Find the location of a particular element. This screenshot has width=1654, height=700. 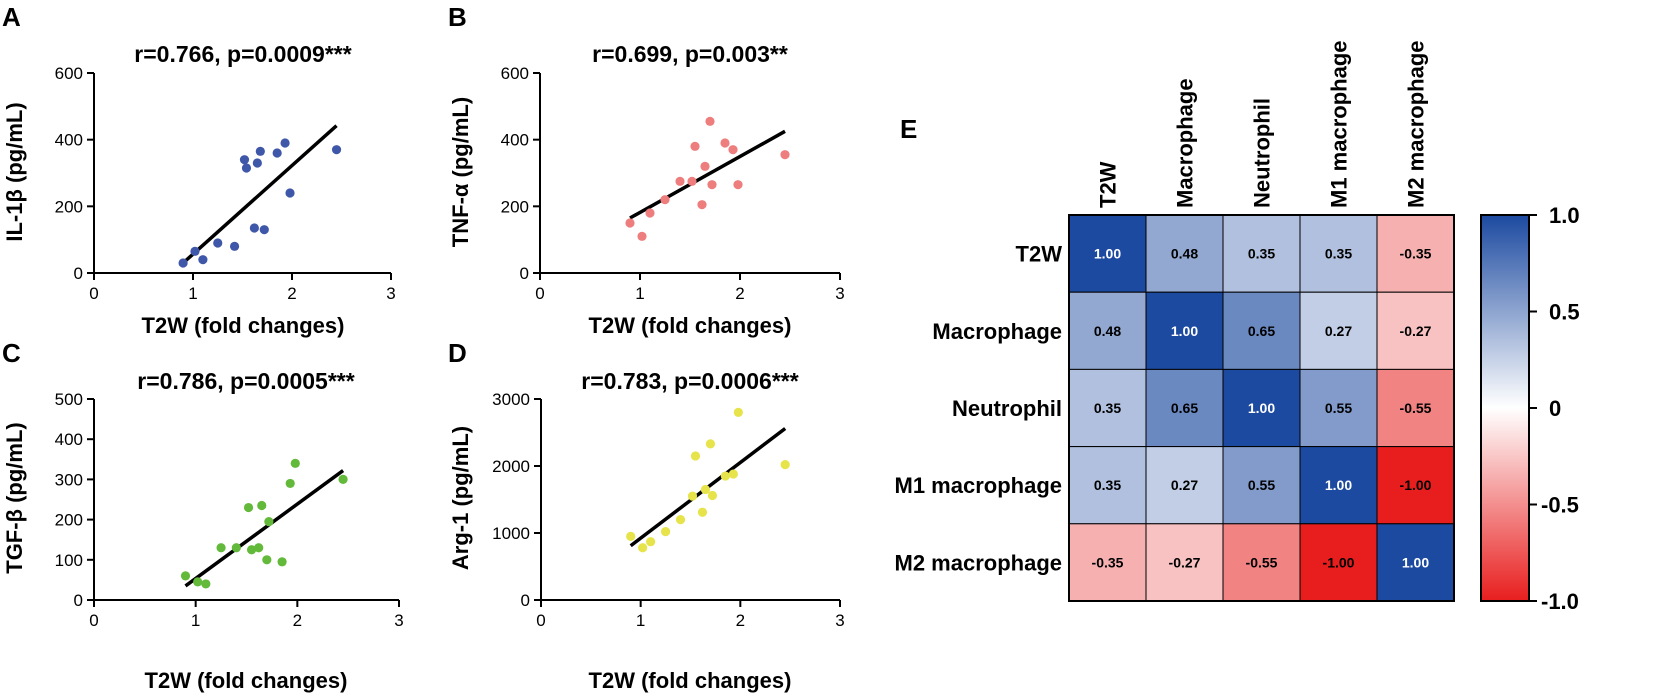

panel-label-d: D is located at coordinates (457, 353).